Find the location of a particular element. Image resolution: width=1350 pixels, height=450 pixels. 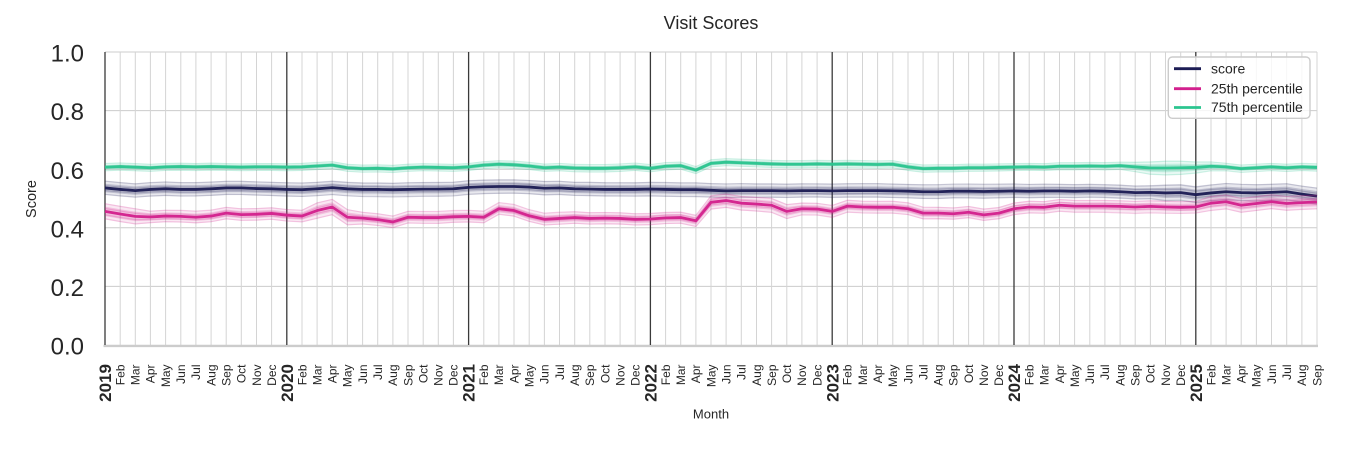

svg-text: 2020 is located at coordinates (287, 383).